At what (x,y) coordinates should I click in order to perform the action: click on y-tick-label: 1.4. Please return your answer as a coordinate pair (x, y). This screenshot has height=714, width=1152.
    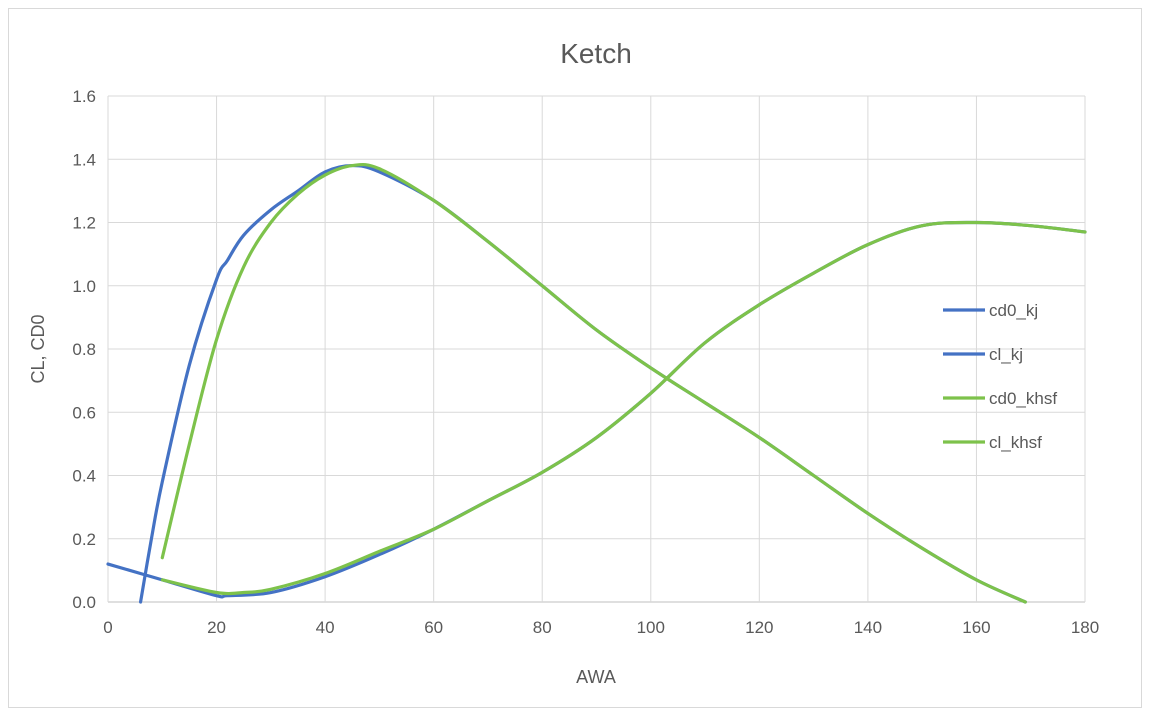
    Looking at the image, I should click on (84, 159).